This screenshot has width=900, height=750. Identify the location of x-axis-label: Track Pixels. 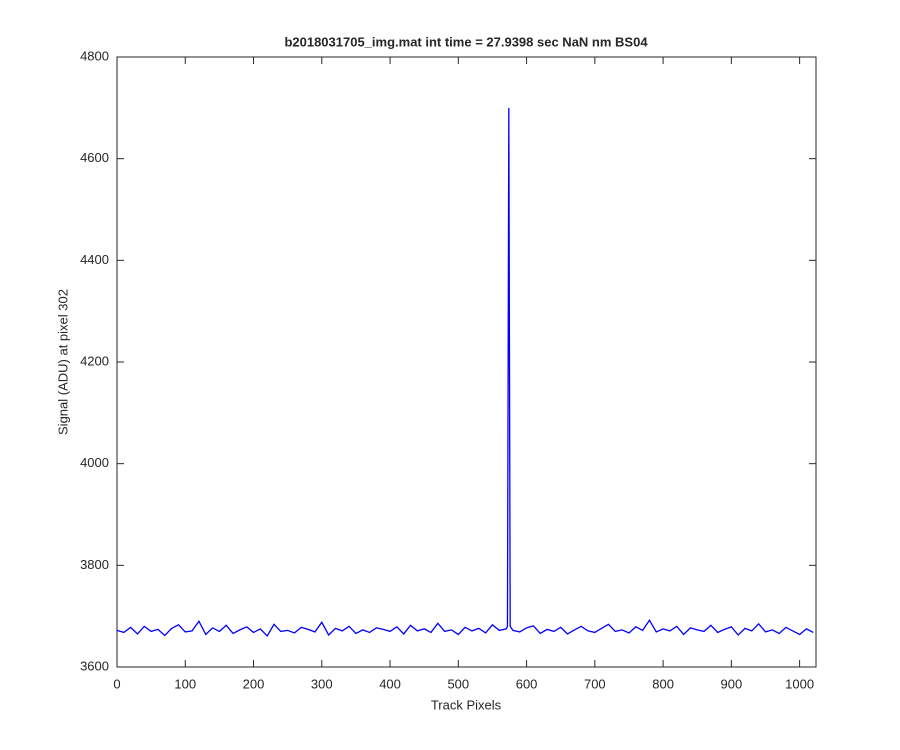
(466, 704).